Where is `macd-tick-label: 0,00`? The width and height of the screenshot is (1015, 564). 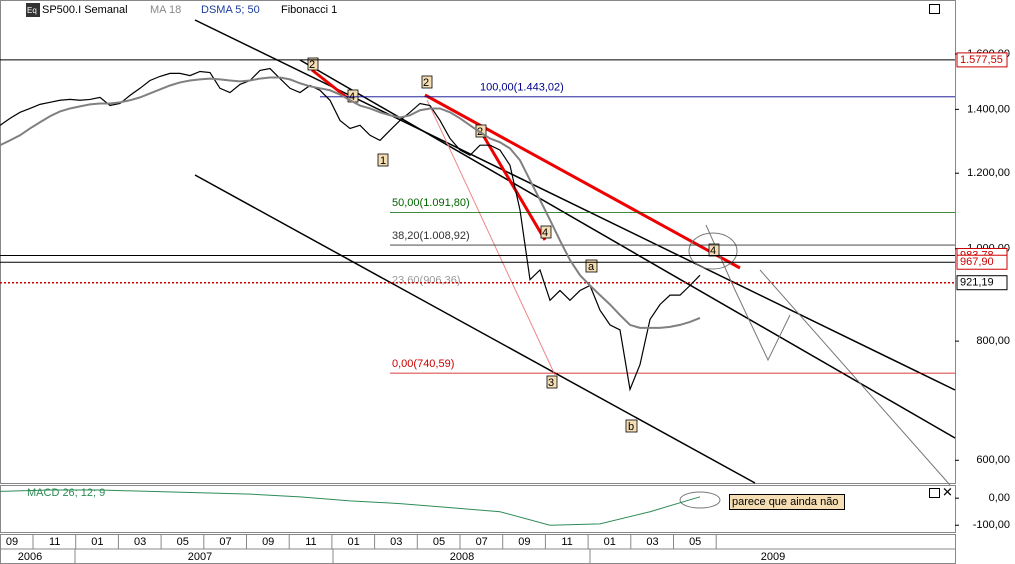 macd-tick-label: 0,00 is located at coordinates (999, 498).